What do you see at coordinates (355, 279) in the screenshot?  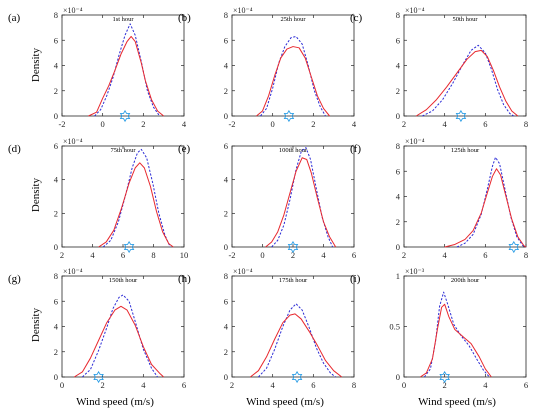 I see `panel-label: (i)` at bounding box center [355, 279].